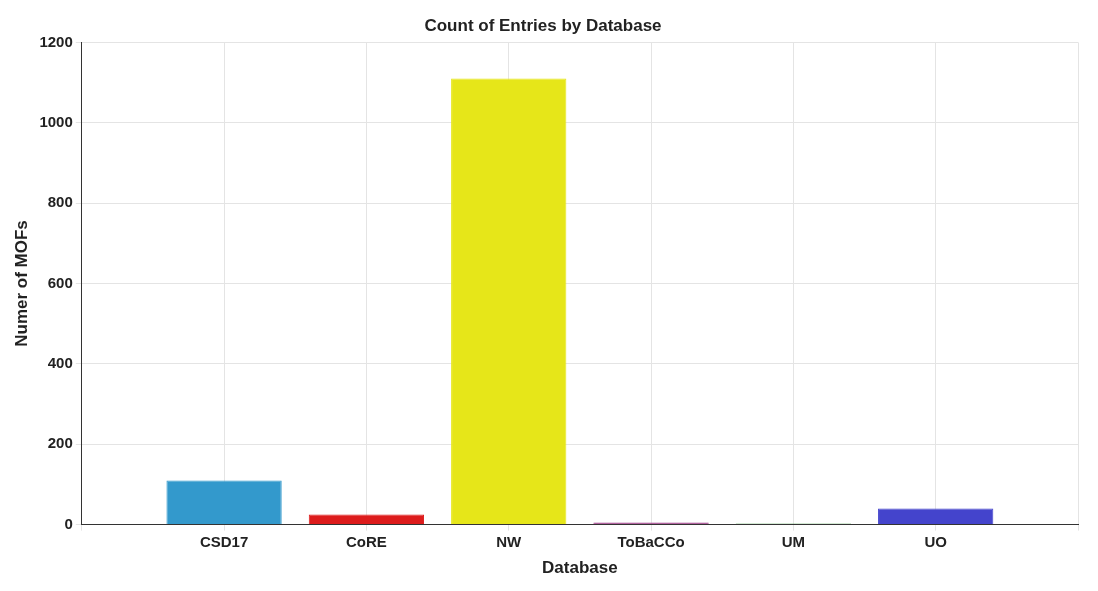 The image size is (1098, 591). What do you see at coordinates (56, 41) in the screenshot?
I see `y-tick-label: 1200` at bounding box center [56, 41].